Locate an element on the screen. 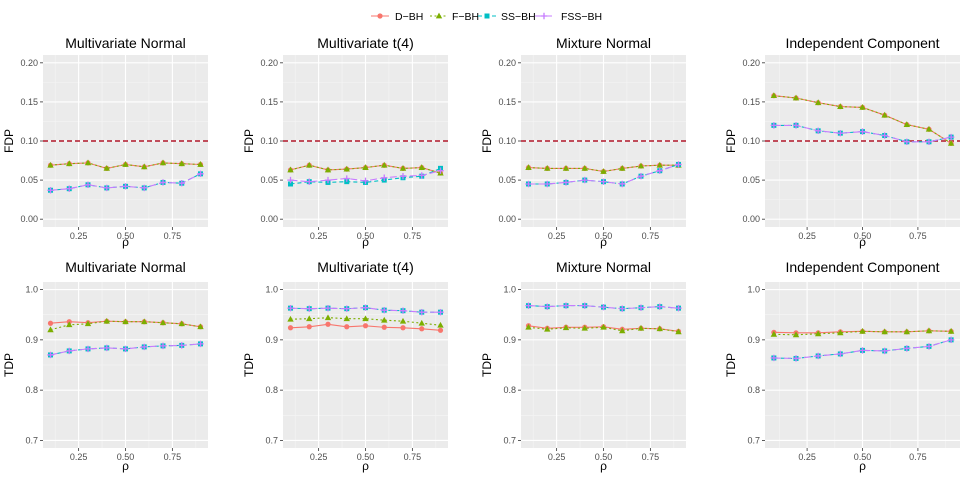  panel-title: Independent Component is located at coordinates (862, 43).